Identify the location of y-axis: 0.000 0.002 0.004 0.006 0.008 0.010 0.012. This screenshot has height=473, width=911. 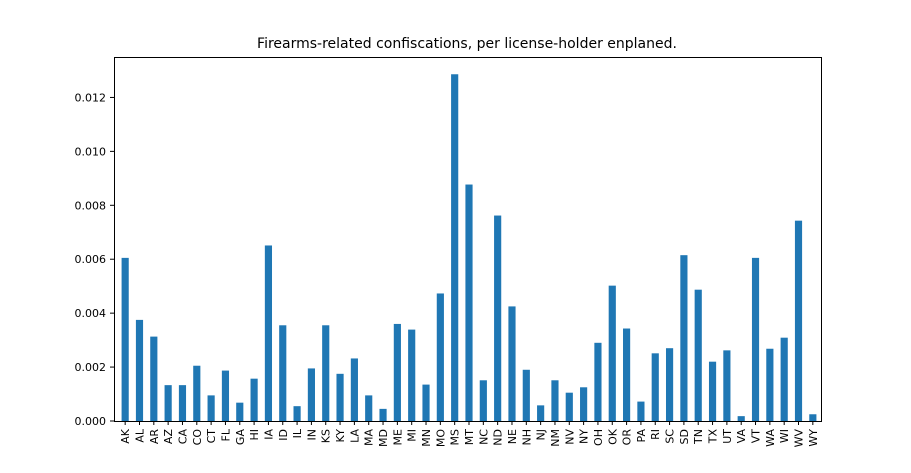
(94, 259).